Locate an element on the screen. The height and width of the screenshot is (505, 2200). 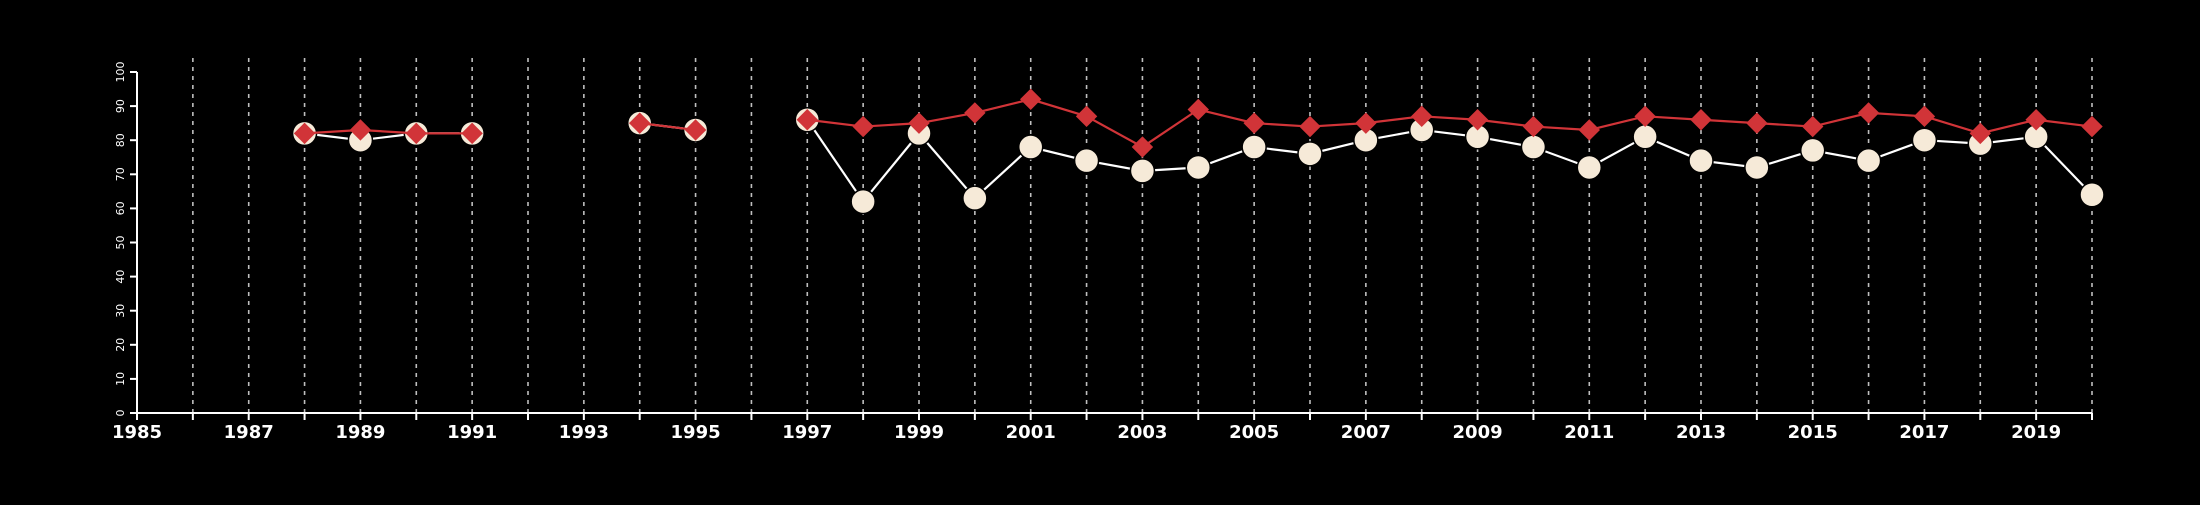
point-diamond-2004 is located at coordinates (1198, 109).